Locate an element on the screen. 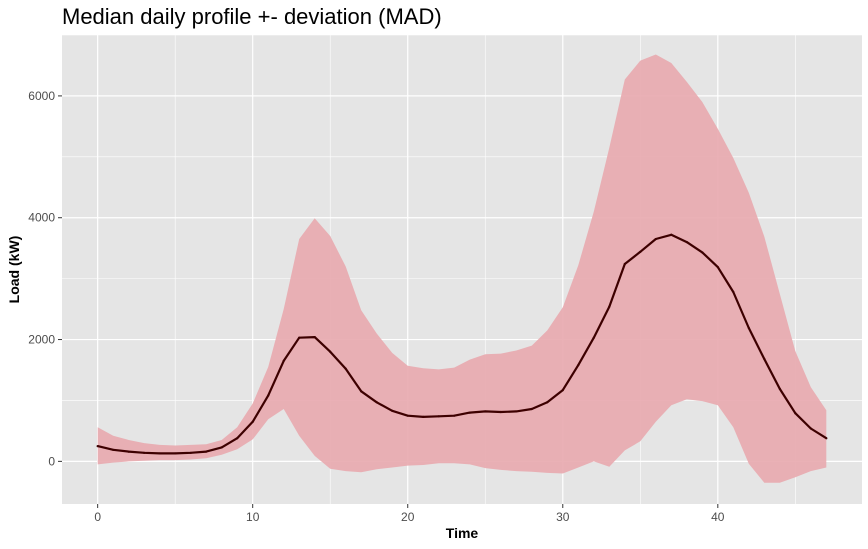 The width and height of the screenshot is (868, 549). x-tick-label: 10 is located at coordinates (253, 517).